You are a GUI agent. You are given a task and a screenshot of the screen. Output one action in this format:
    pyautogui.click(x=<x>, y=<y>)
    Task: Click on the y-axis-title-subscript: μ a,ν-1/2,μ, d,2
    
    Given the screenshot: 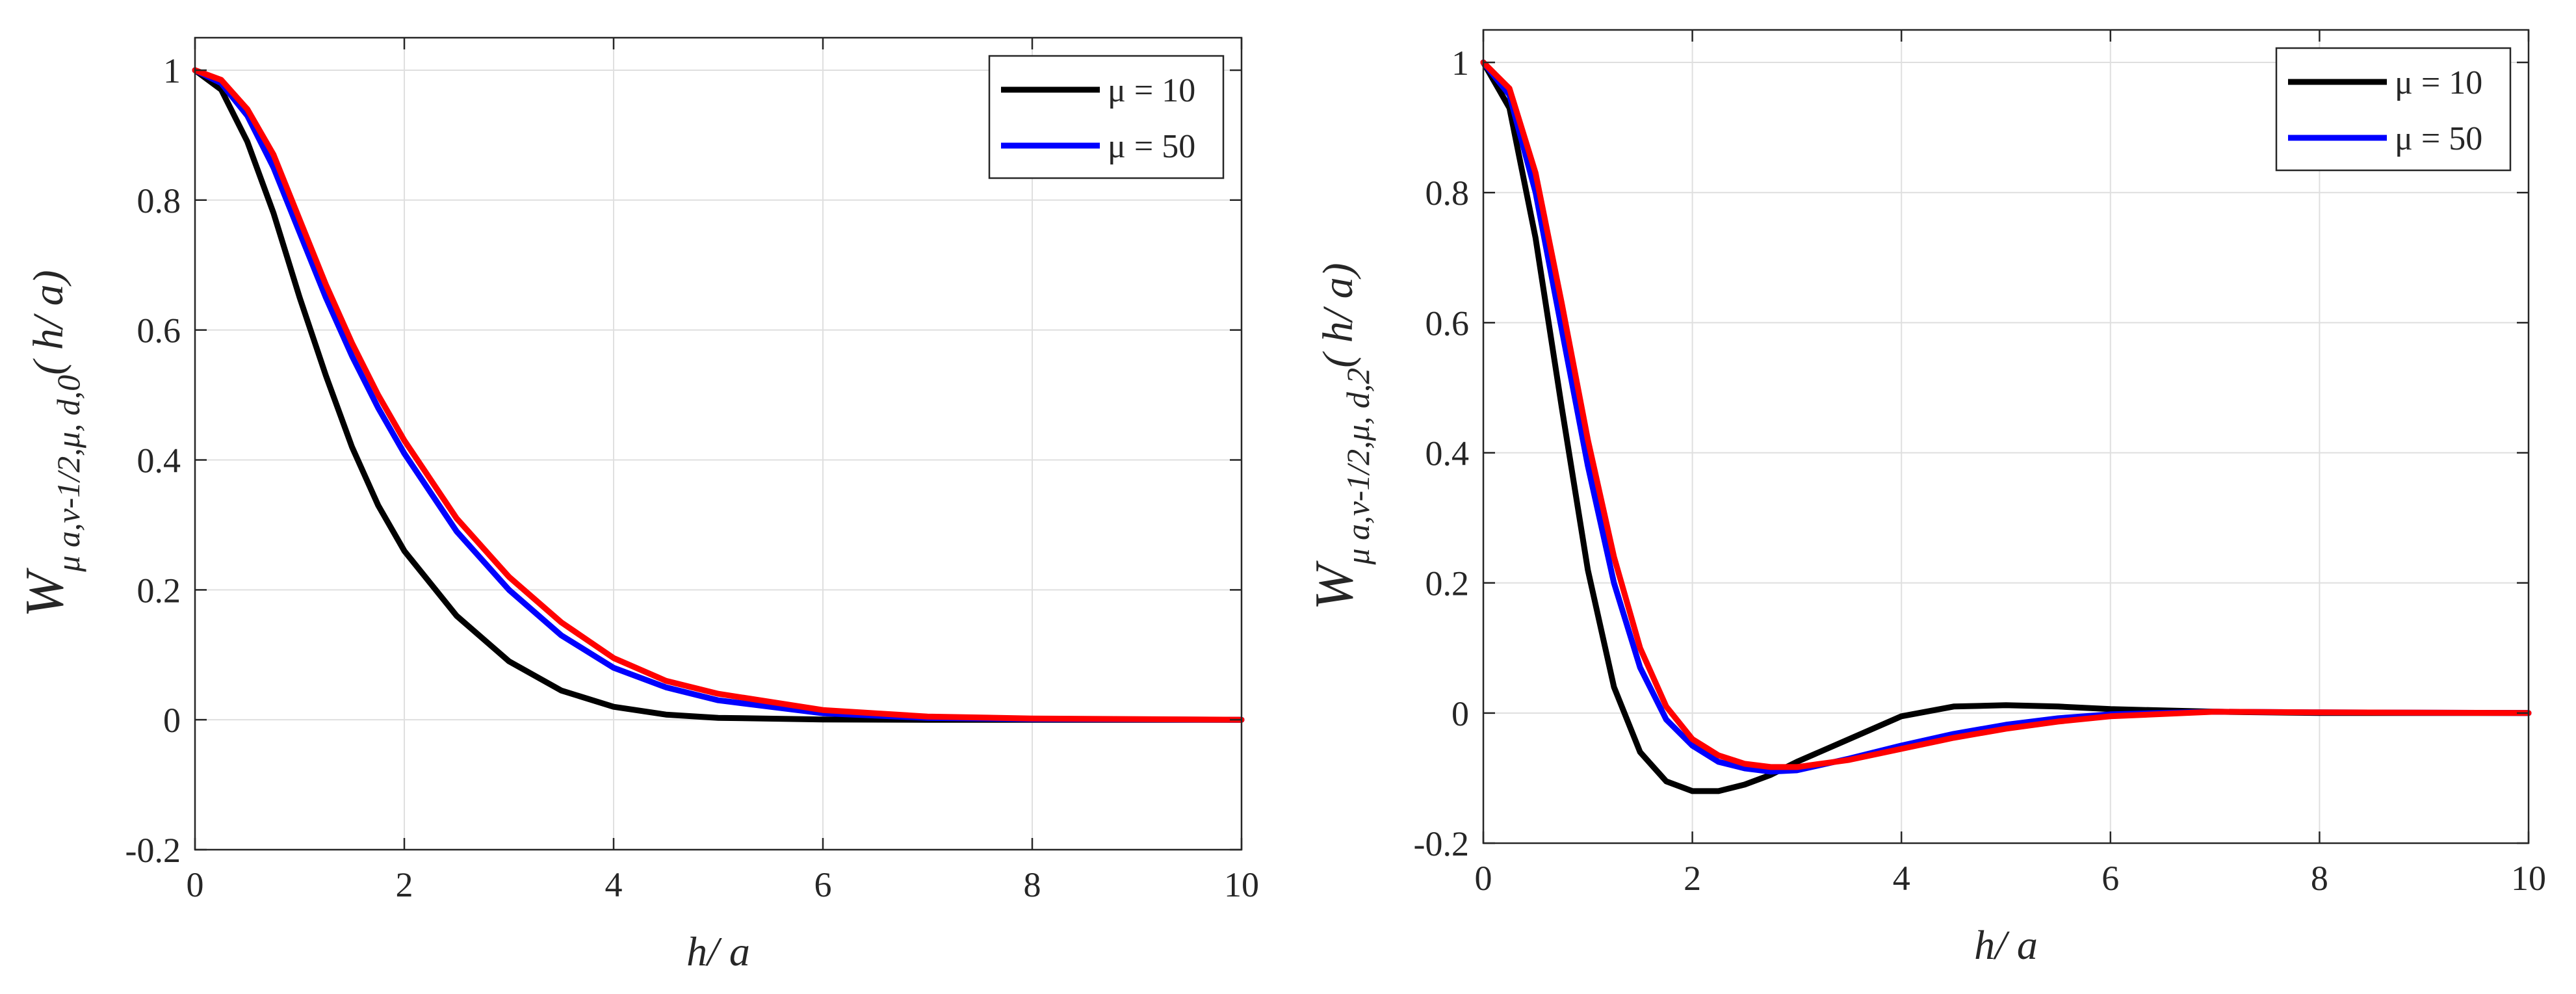 What is the action you would take?
    pyautogui.click(x=1358, y=467)
    